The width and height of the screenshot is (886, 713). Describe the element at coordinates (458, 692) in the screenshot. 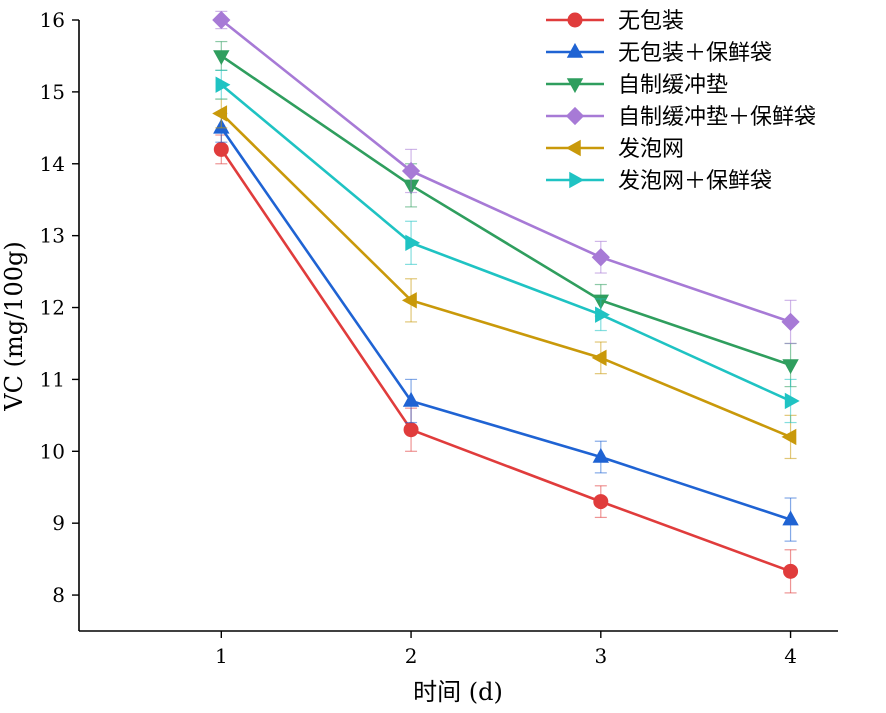

I see `x-axis-label: 时间 (d)` at that location.